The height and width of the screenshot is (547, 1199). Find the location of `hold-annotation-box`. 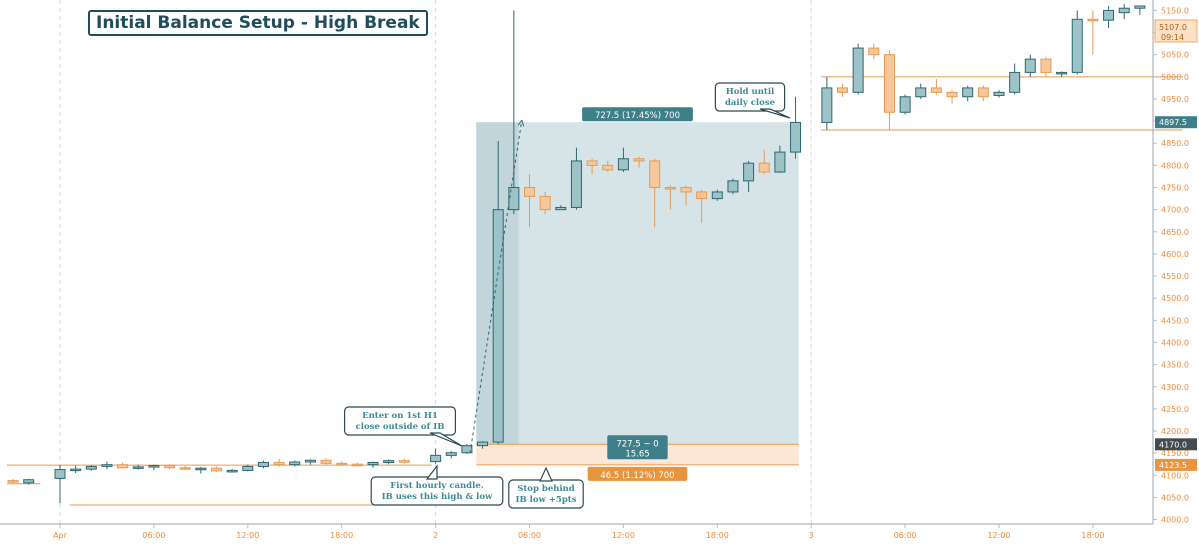

hold-annotation-box is located at coordinates (750, 97).